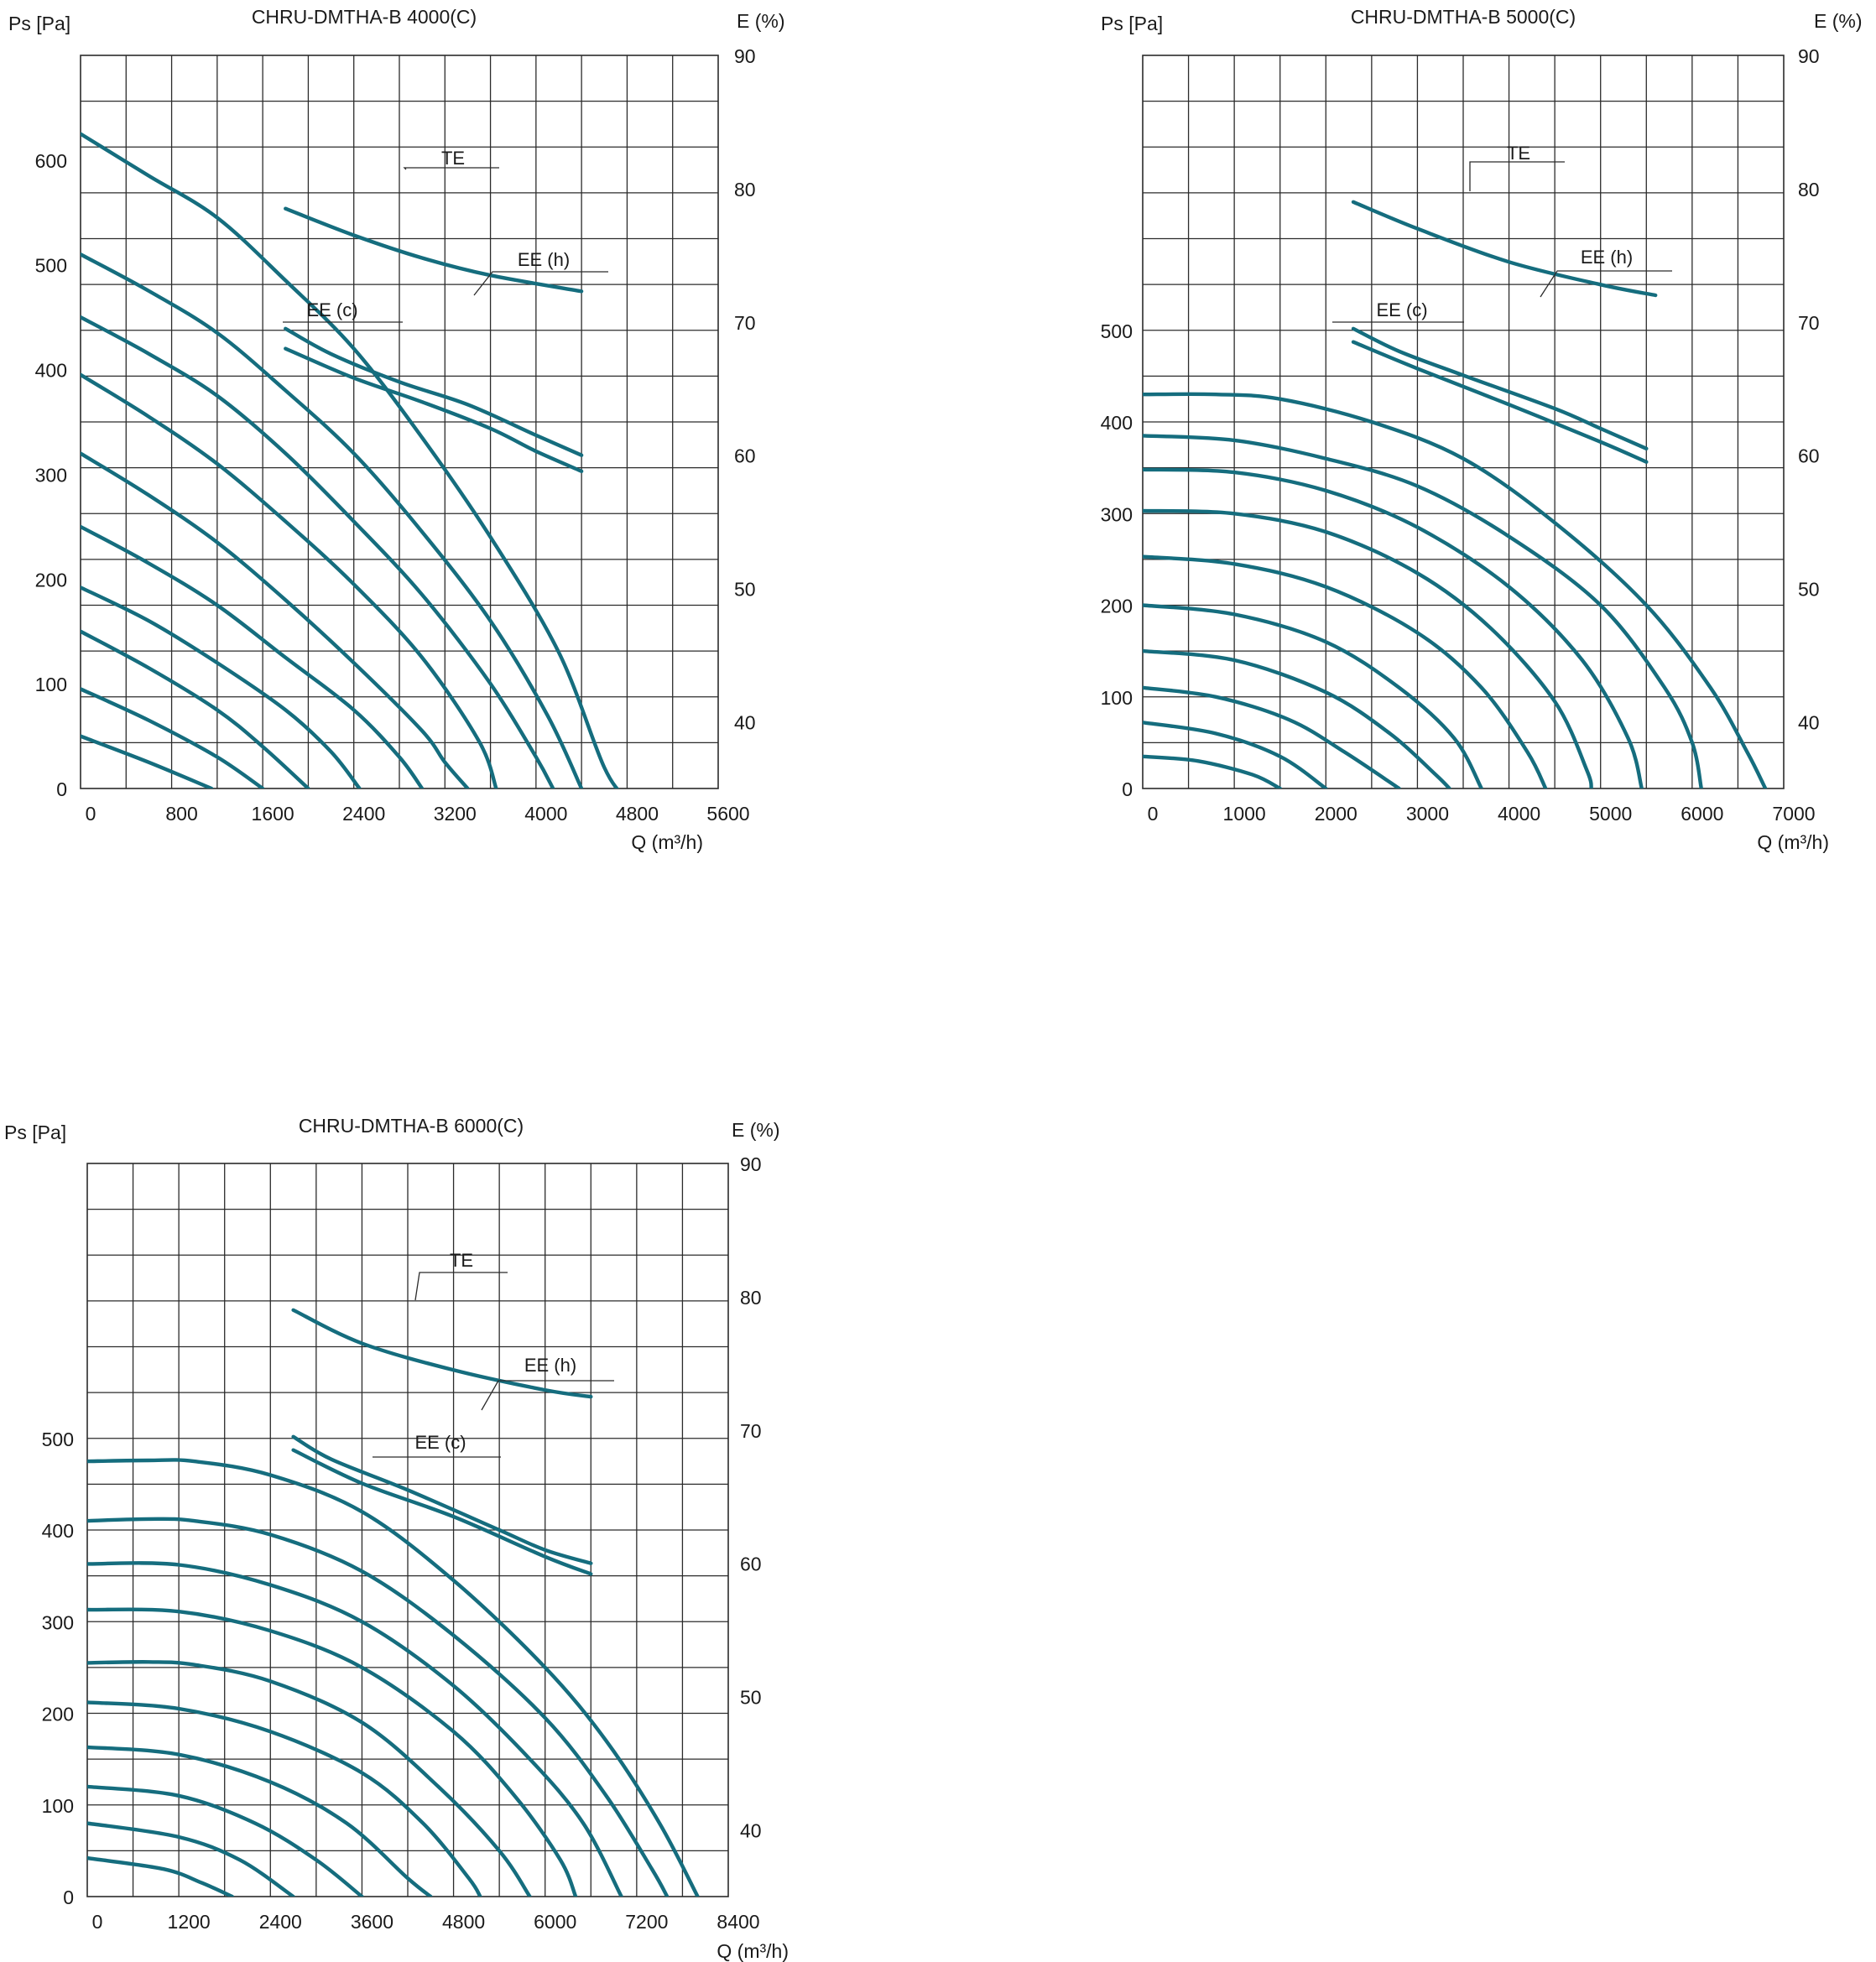  Describe the element at coordinates (745, 723) in the screenshot. I see `y2-tick-label: 40` at that location.